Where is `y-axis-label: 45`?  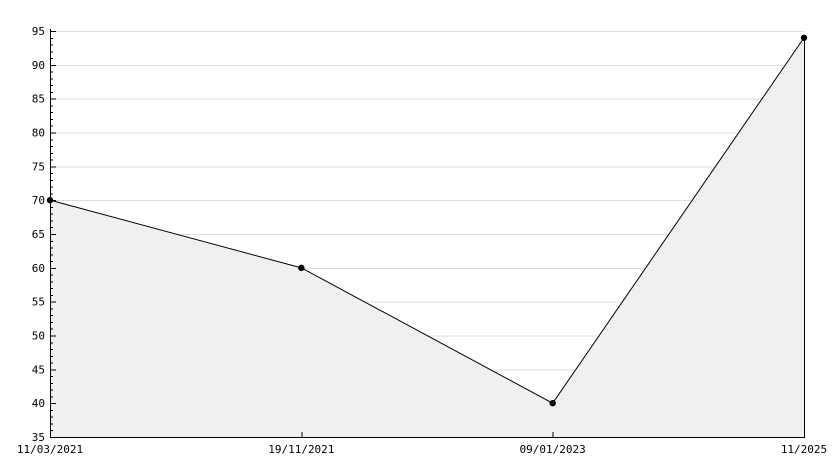
y-axis-label: 45 is located at coordinates (38, 369).